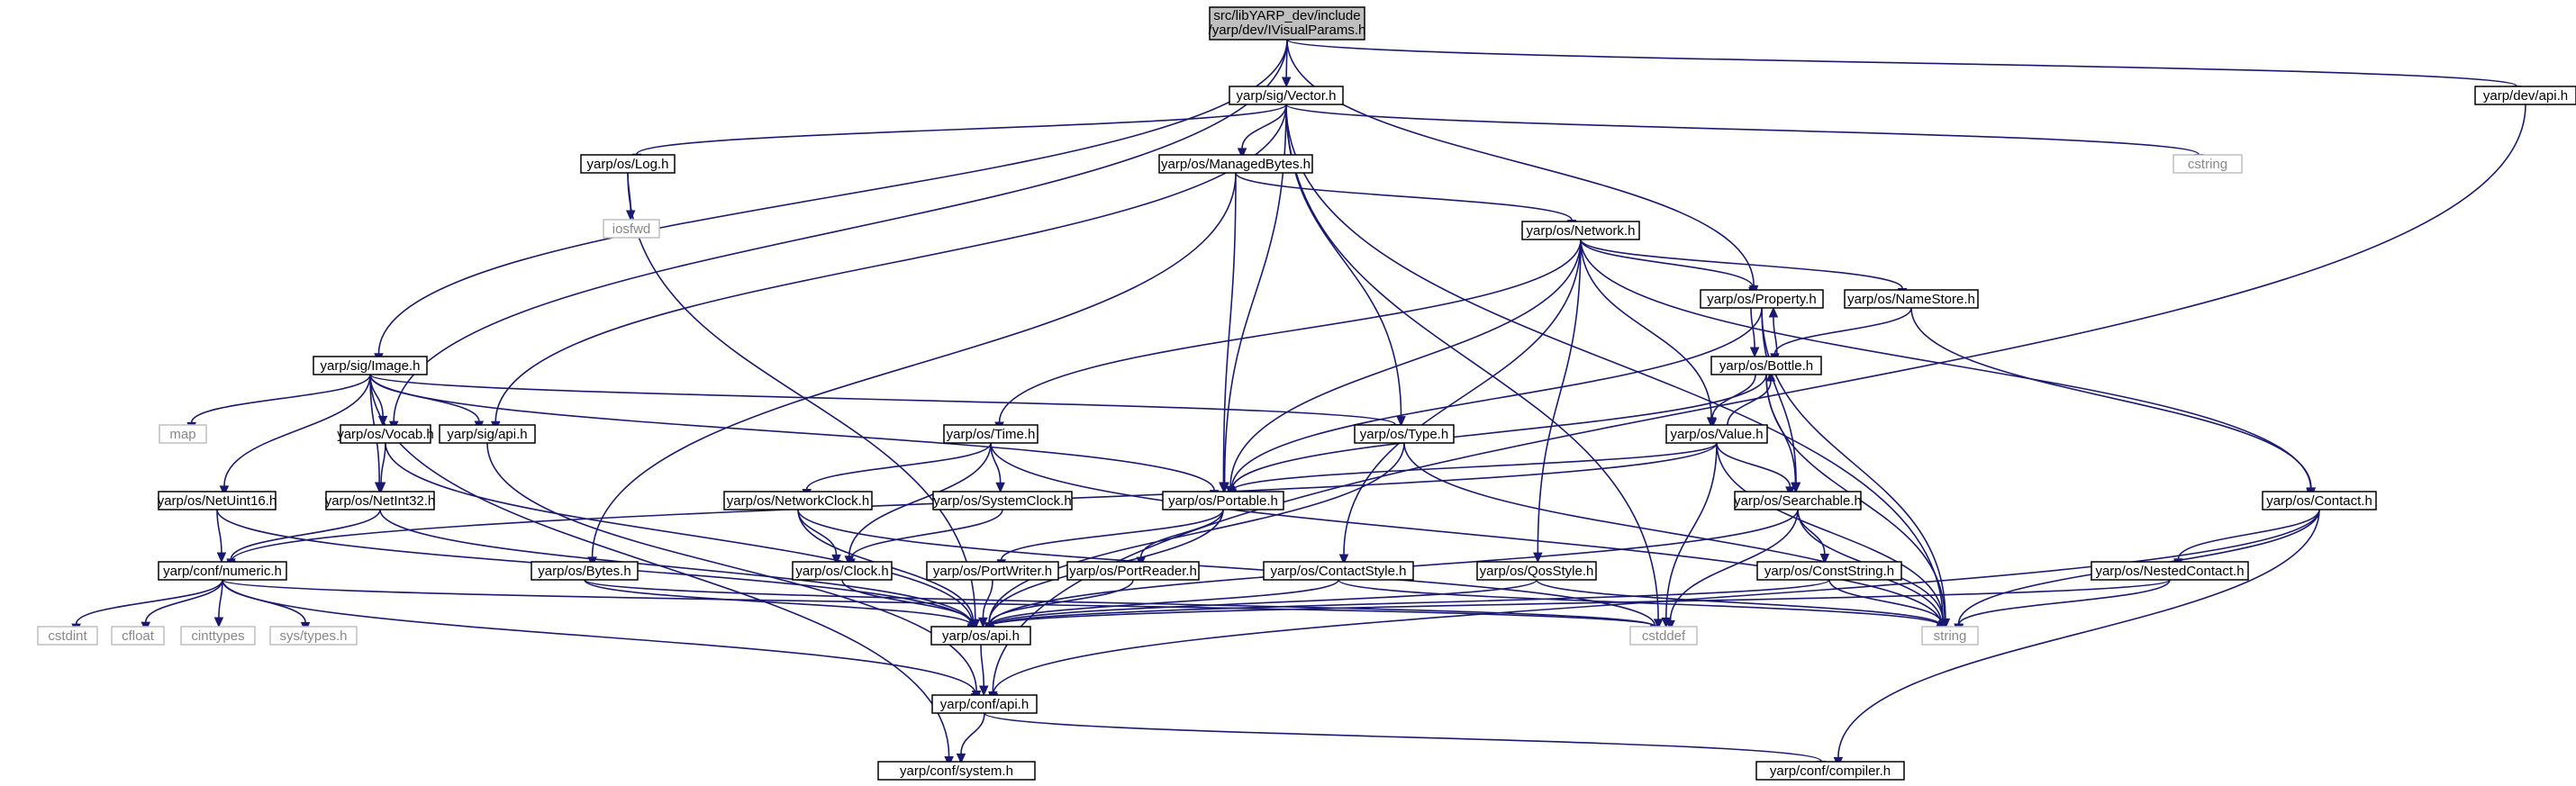 The width and height of the screenshot is (2576, 786). I want to click on node-label-image: yarp/sig/Image.h, so click(371, 366).